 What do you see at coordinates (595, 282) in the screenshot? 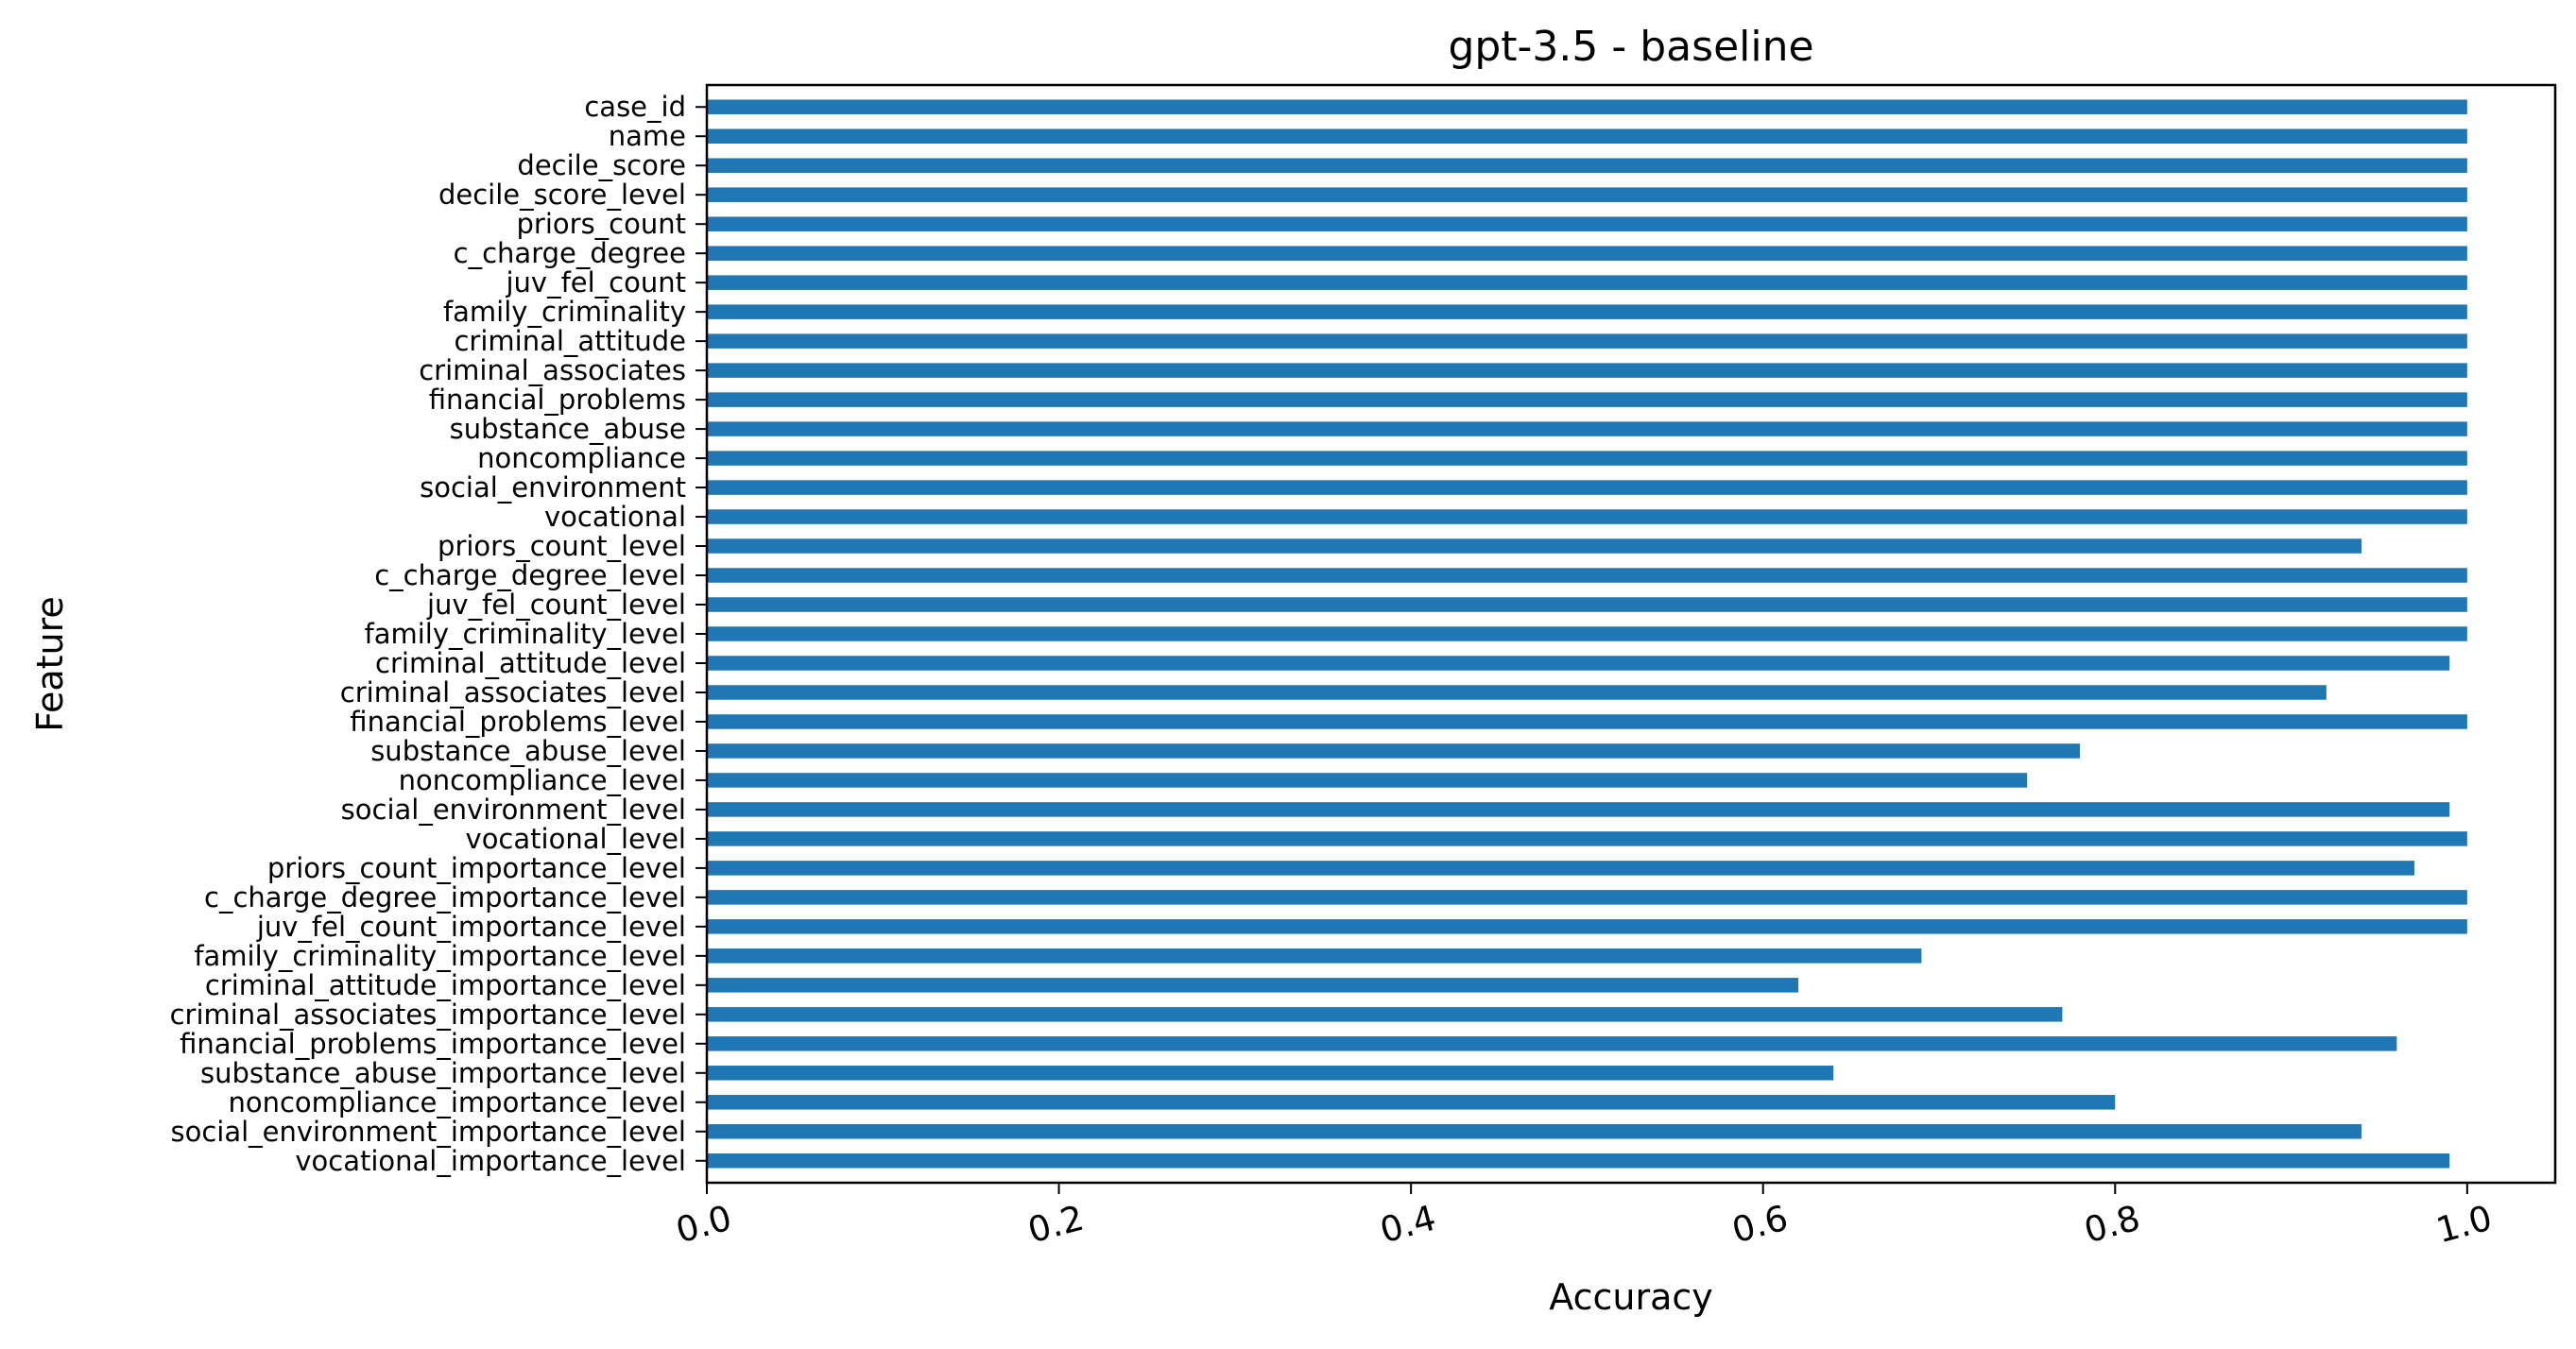
I see `y-tick-label: juv_fel_count` at bounding box center [595, 282].